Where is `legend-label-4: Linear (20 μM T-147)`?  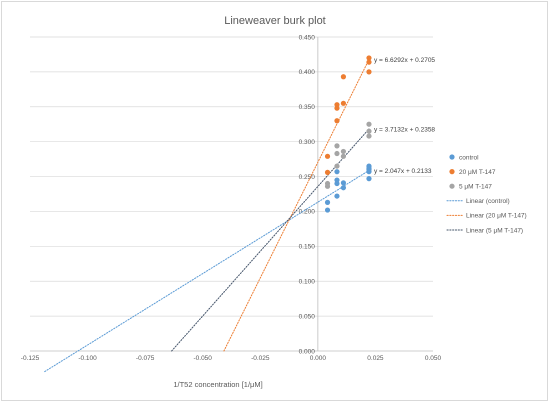
legend-label-4: Linear (20 μM T-147) is located at coordinates (496, 216).